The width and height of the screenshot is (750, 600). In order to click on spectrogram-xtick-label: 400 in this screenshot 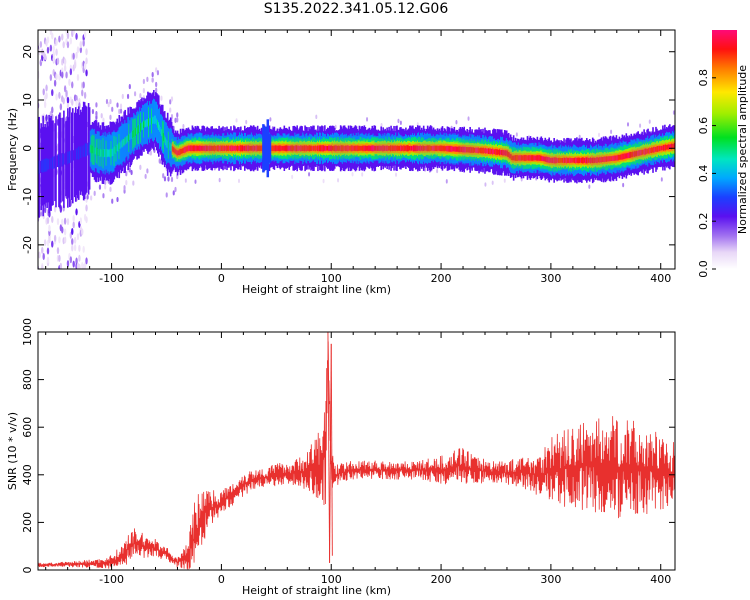, I will do `click(660, 278)`.